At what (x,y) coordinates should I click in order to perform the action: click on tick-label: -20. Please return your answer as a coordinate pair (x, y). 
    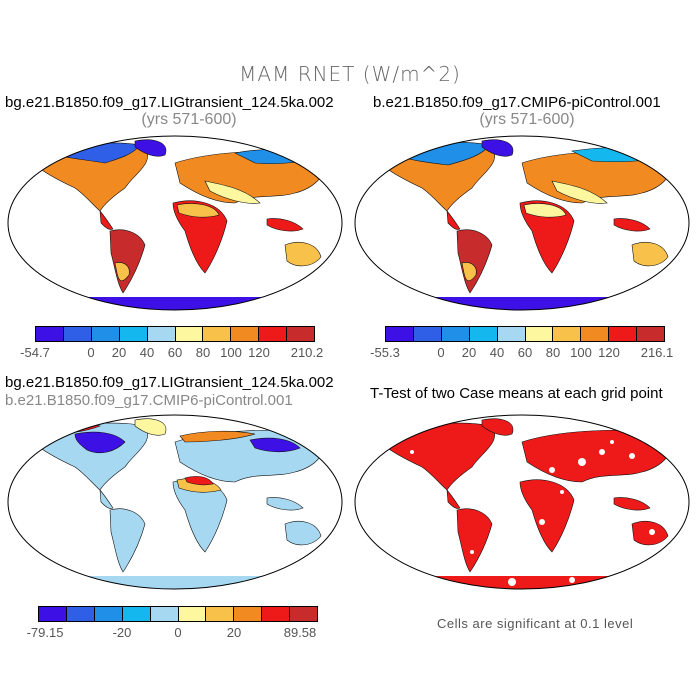
    Looking at the image, I should click on (122, 632).